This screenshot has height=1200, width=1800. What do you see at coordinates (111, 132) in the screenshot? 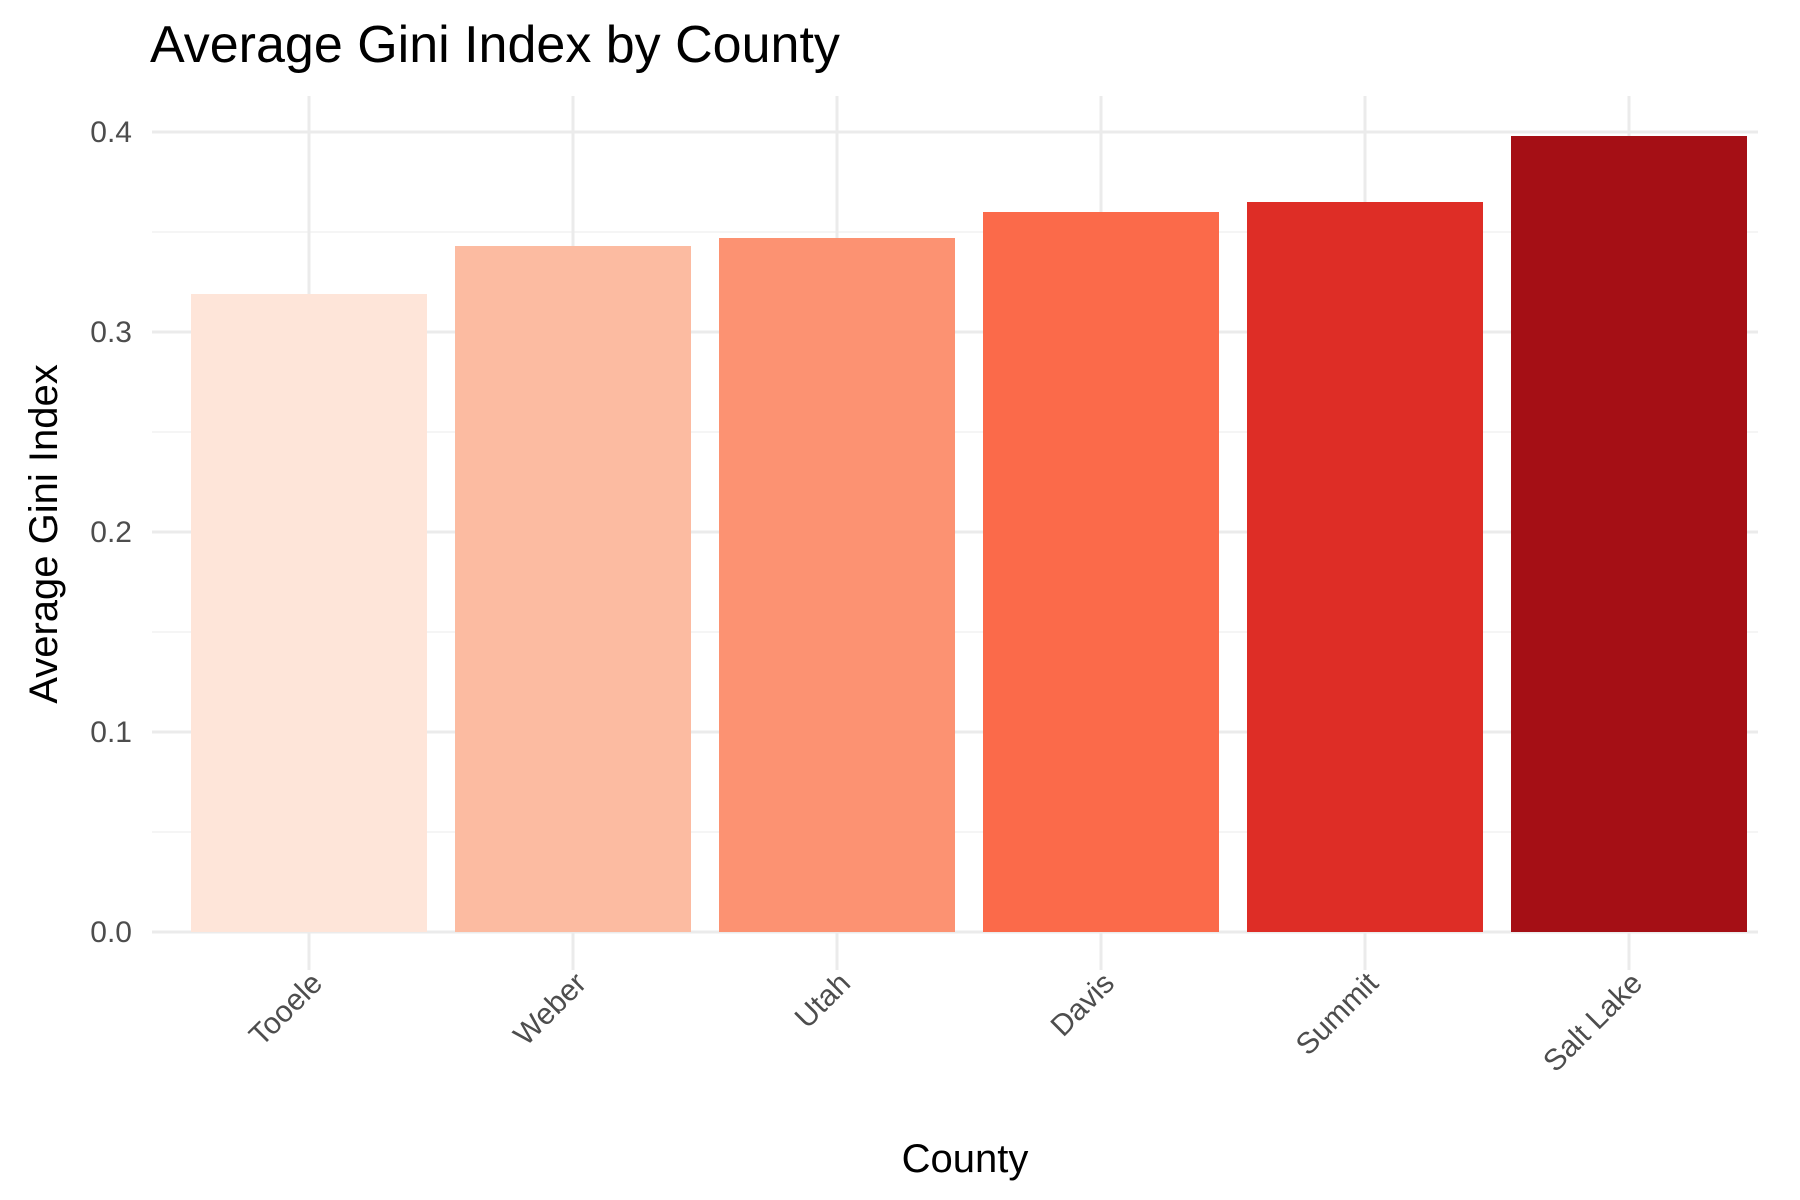
I see `y-tick-label: 0.4` at bounding box center [111, 132].